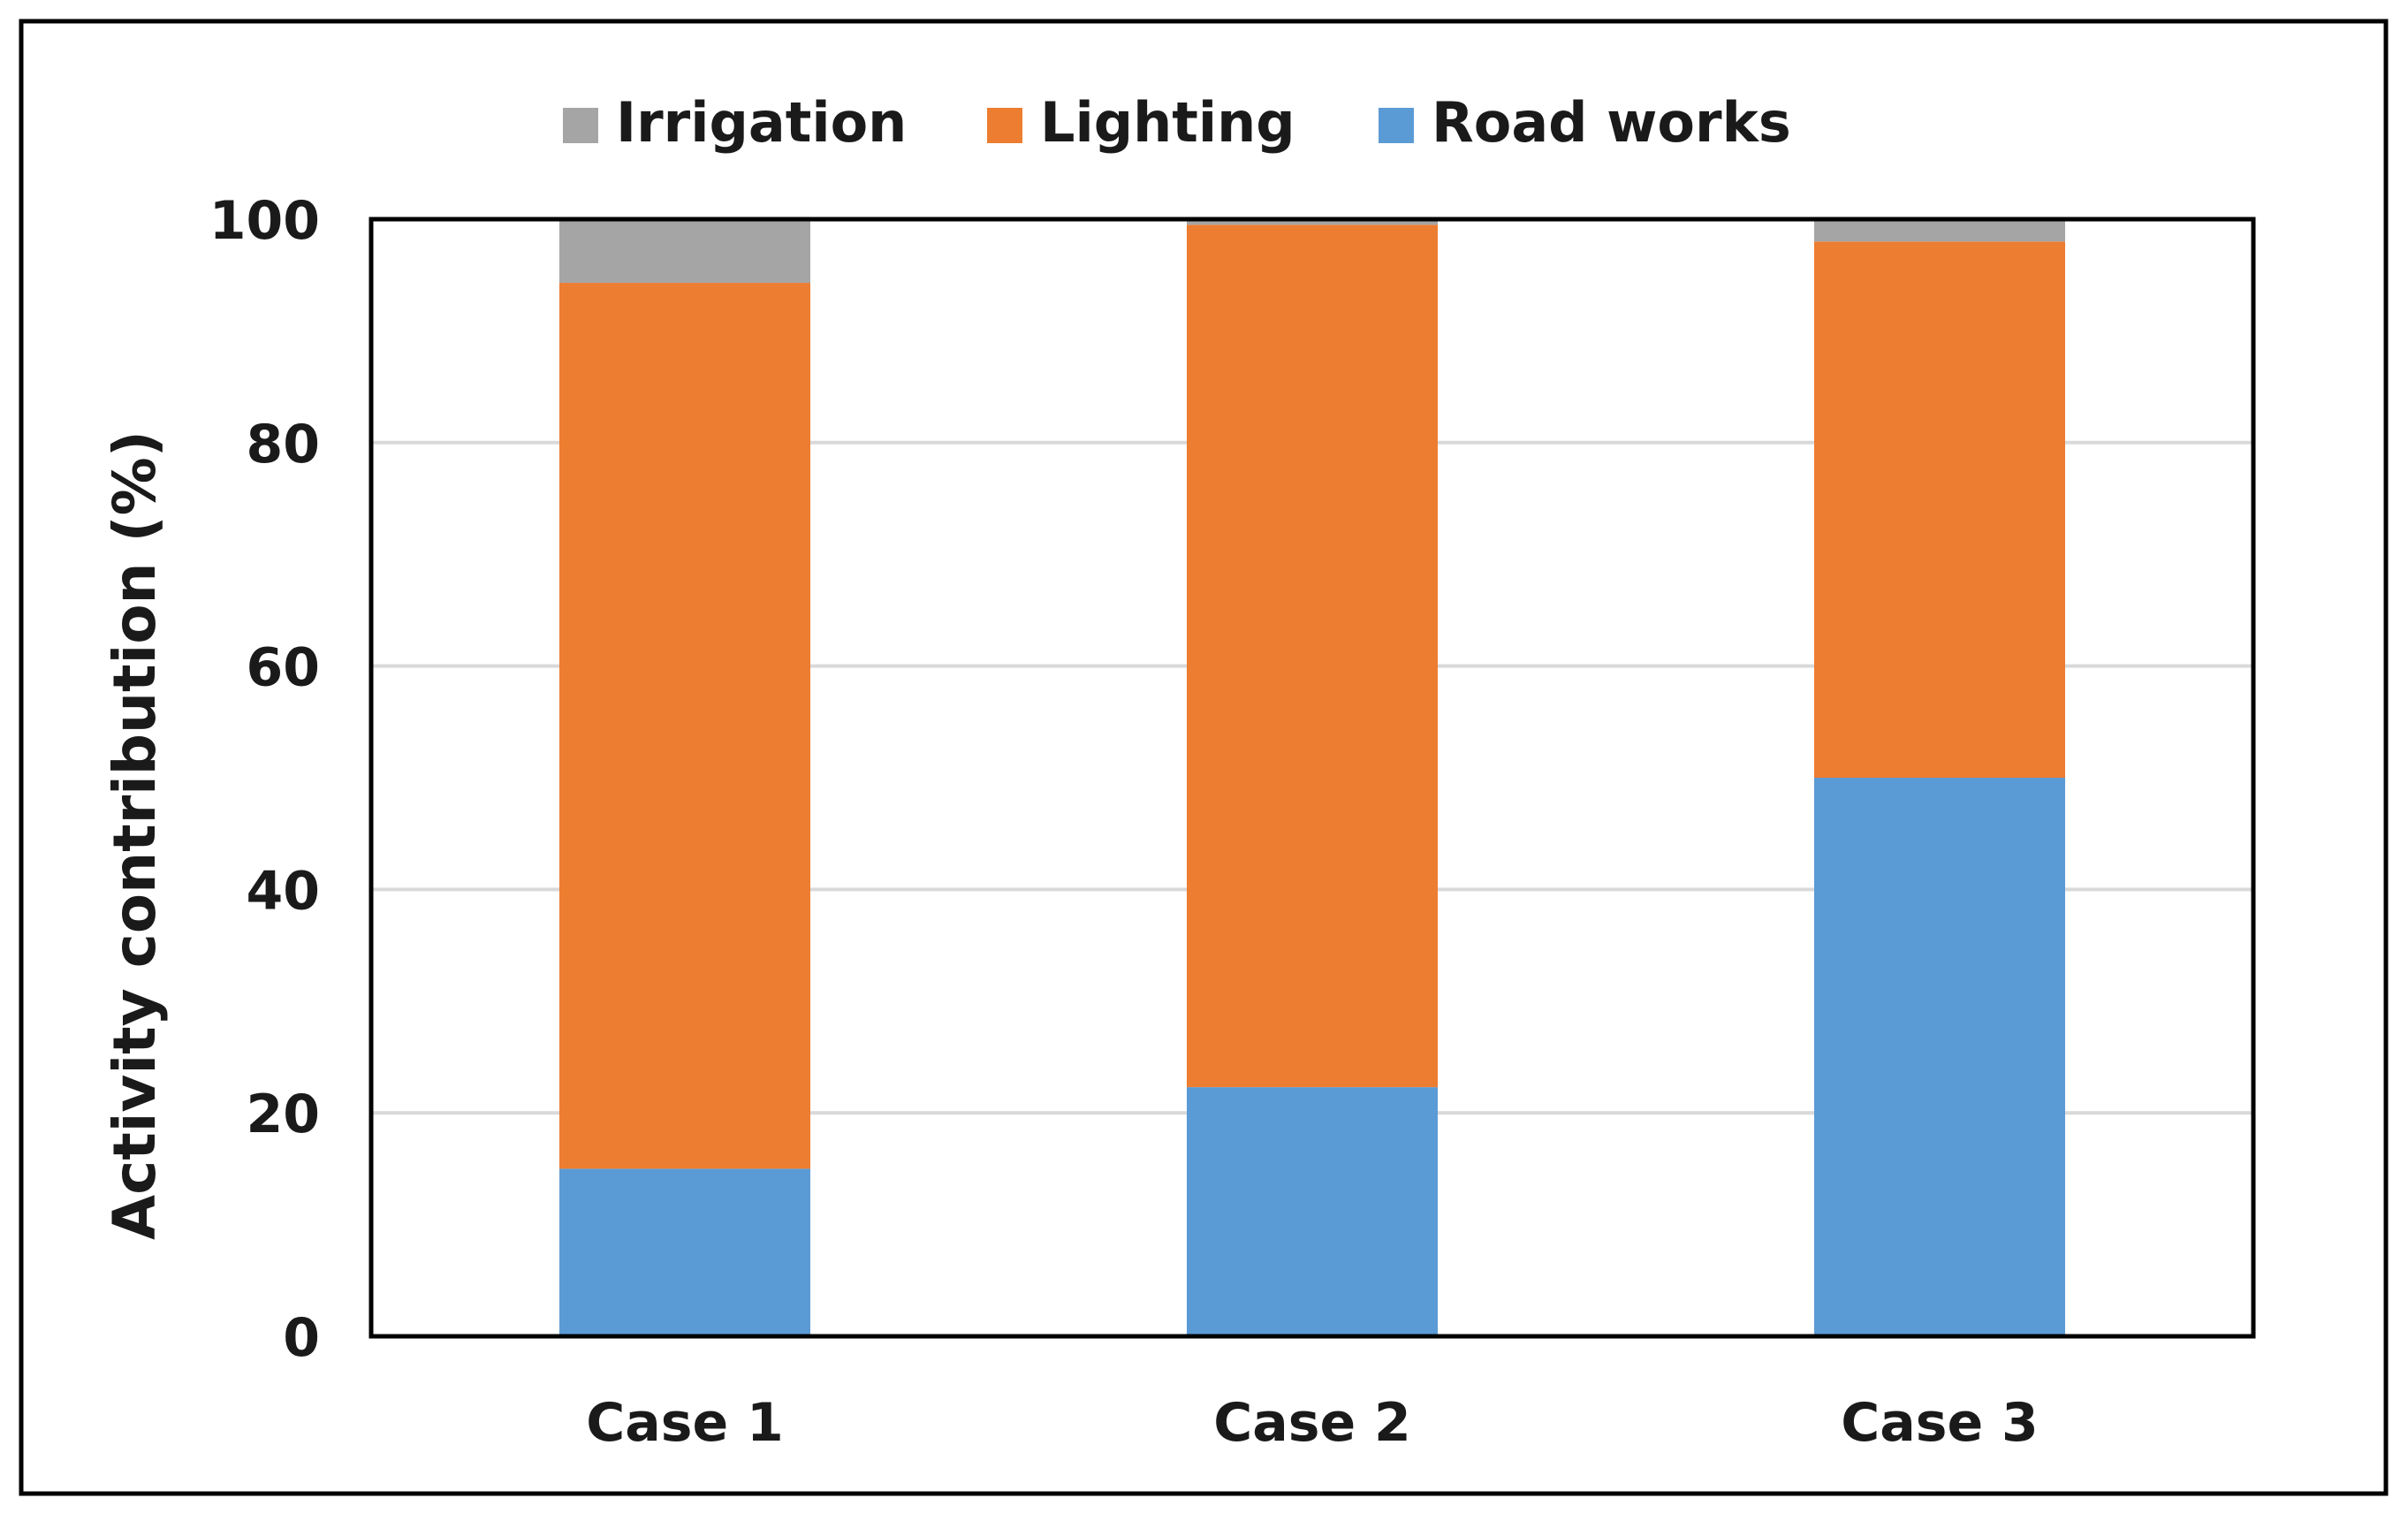 Image resolution: width=2408 pixels, height=1521 pixels. Describe the element at coordinates (264, 780) in the screenshot. I see `y-axis-ticks: 0 20 40 60 80 100` at that location.